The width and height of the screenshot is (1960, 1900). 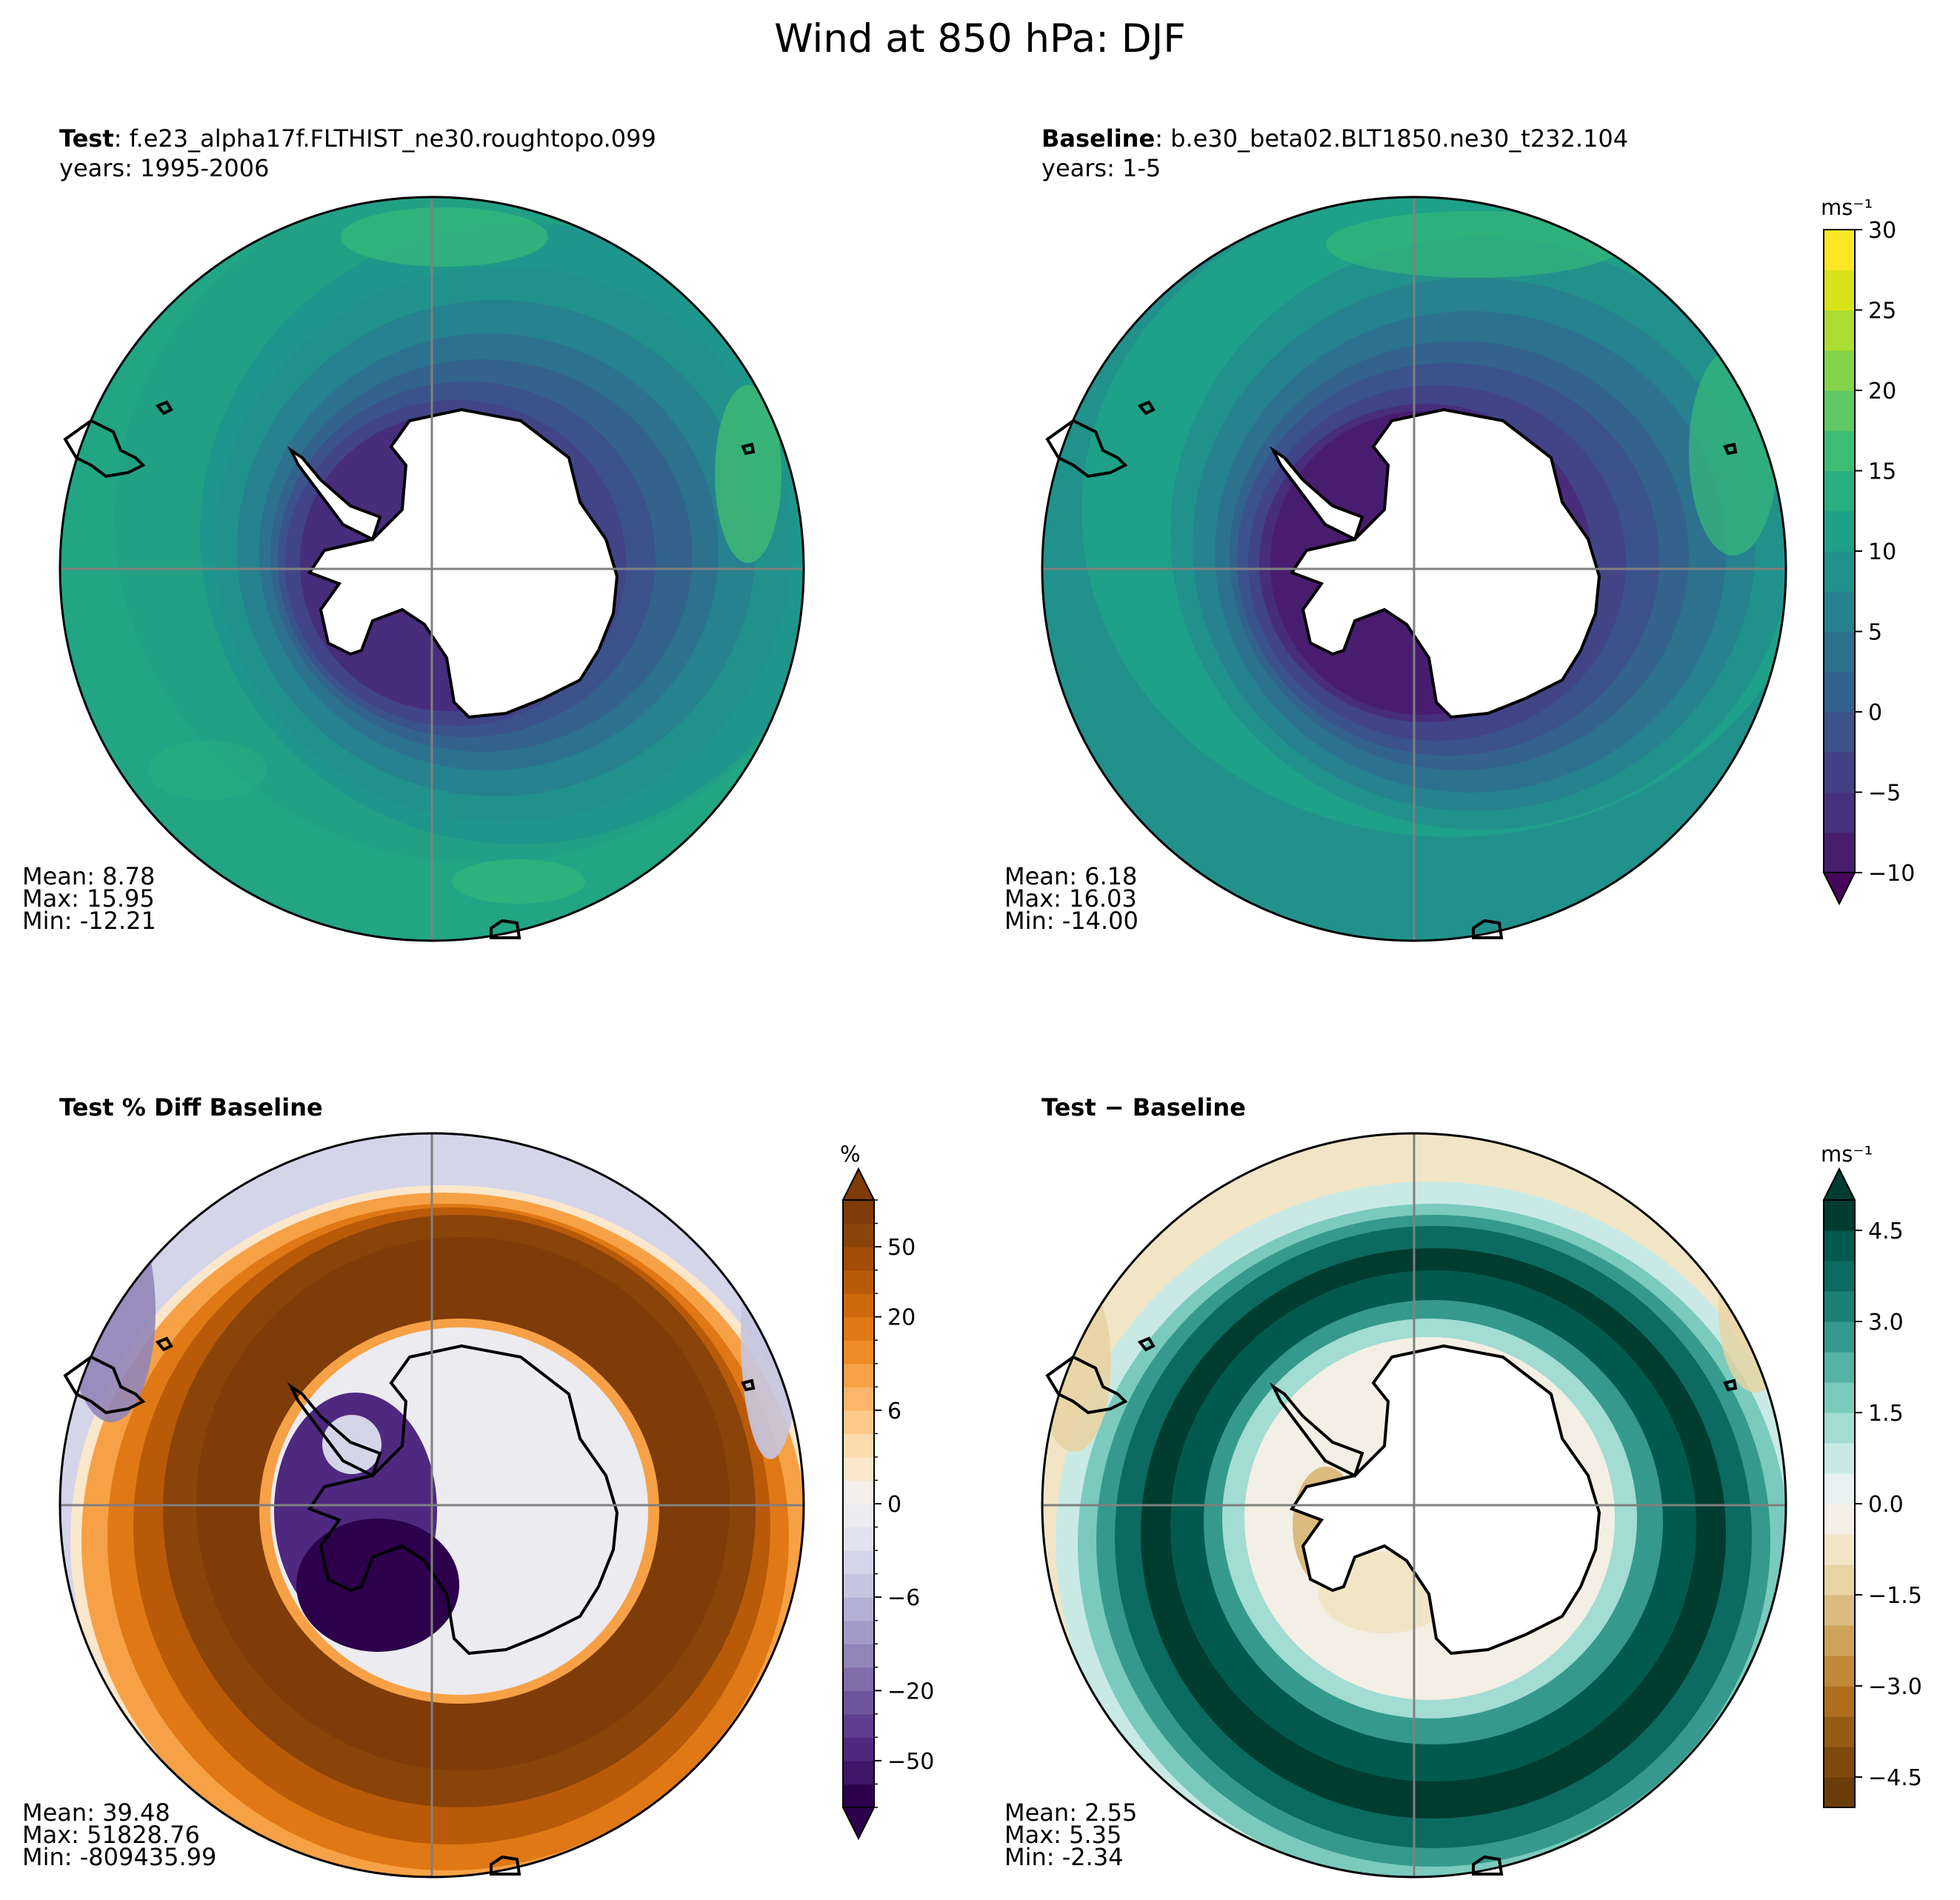 What do you see at coordinates (1886, 1323) in the screenshot?
I see `diff-colorbar-tick-label: 3.0` at bounding box center [1886, 1323].